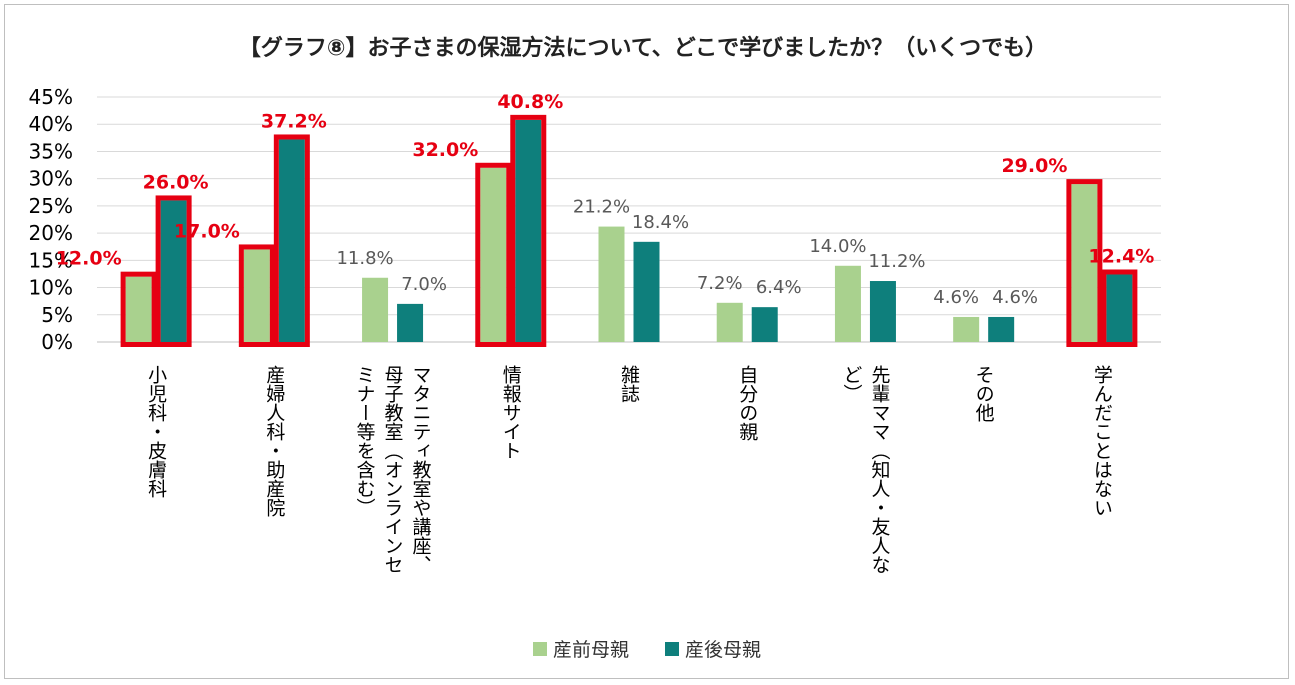  Describe the element at coordinates (51, 219) in the screenshot. I see `y-axis: 0% 5% 10% 15% 20% 25% 30% 35% 40% 45%` at that location.